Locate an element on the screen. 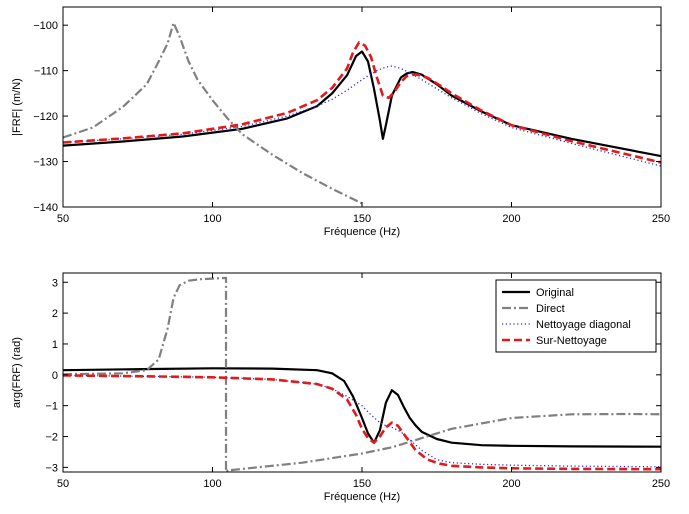 The height and width of the screenshot is (514, 689). legend-label-2: Nettoyage diagonal is located at coordinates (583, 325).